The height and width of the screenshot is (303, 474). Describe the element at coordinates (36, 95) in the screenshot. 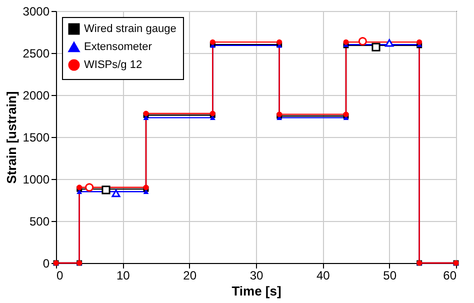

I see `y-tick-label: 2000` at that location.